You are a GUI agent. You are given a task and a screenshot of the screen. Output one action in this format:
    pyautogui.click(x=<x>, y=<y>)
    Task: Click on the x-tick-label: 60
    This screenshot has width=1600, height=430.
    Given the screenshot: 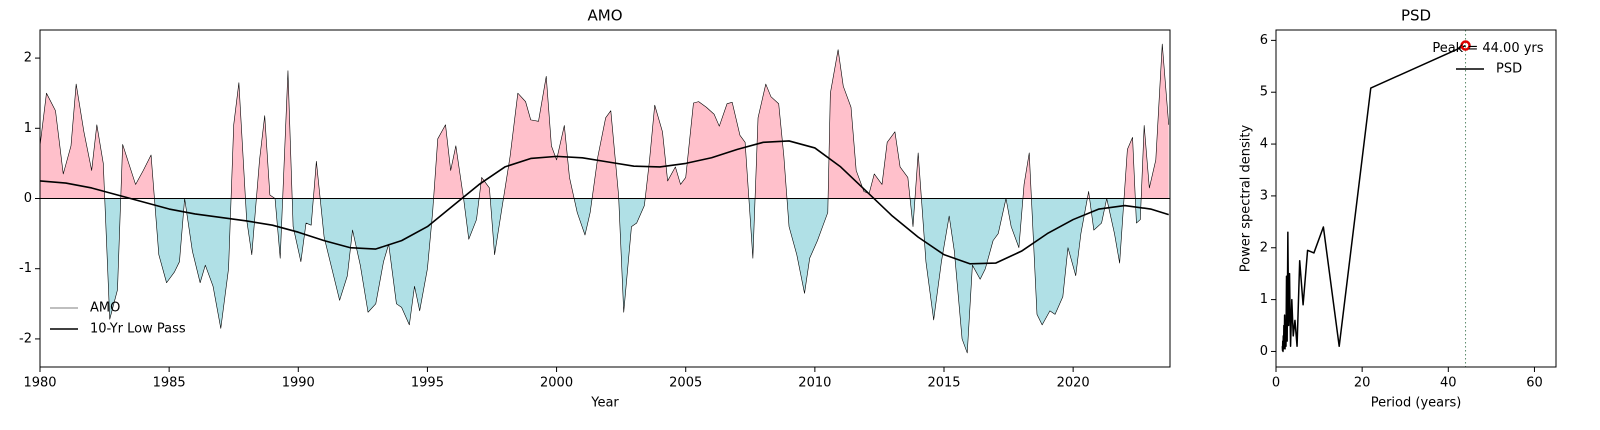 What is the action you would take?
    pyautogui.click(x=1534, y=383)
    